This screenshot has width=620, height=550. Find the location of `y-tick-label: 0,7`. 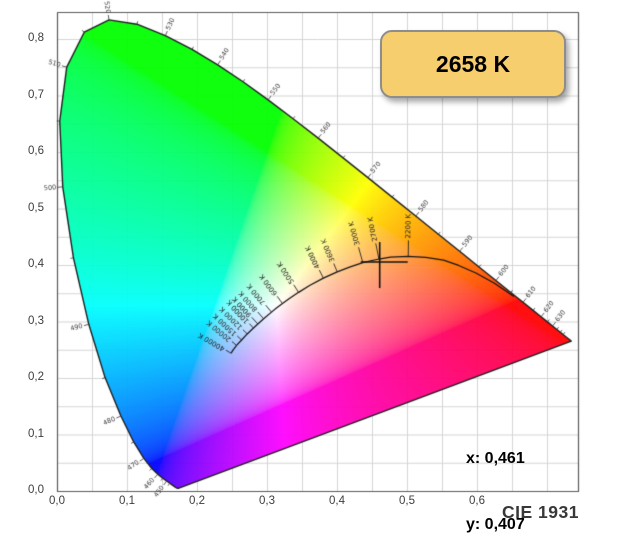

y-tick-label: 0,7 is located at coordinates (36, 94).